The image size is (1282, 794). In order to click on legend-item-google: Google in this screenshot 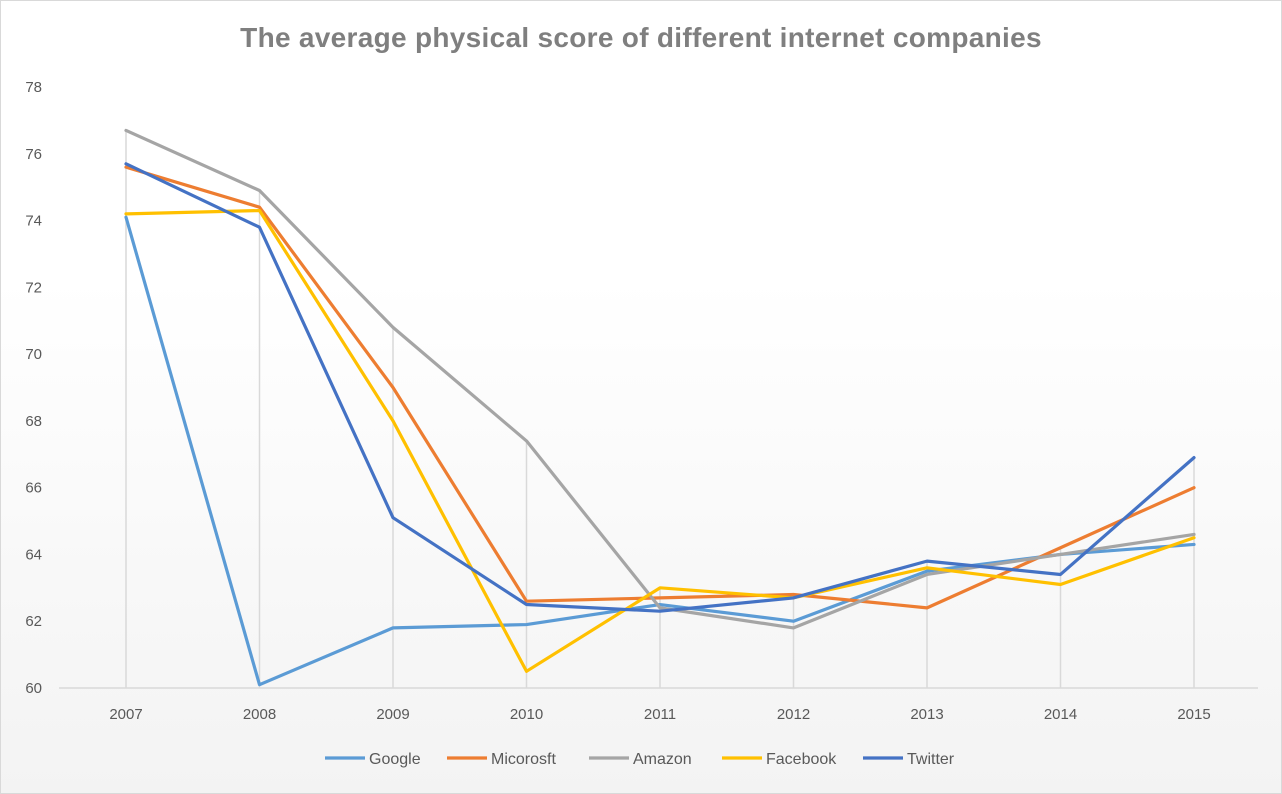, I will do `click(373, 759)`.